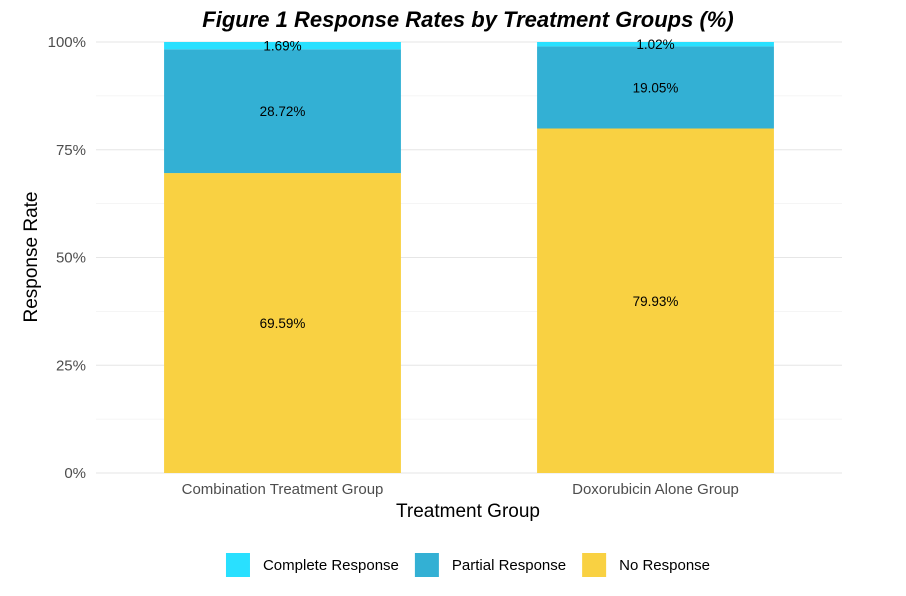  I want to click on data-label: 79.93%, so click(656, 301).